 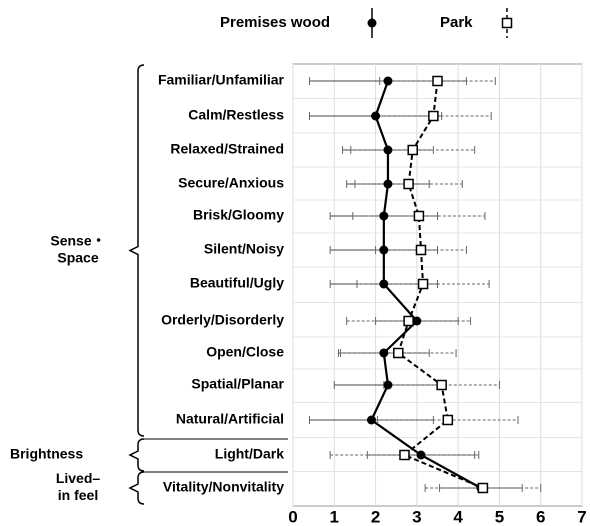 I want to click on category-label: Natural/Artificial, so click(x=230, y=419).